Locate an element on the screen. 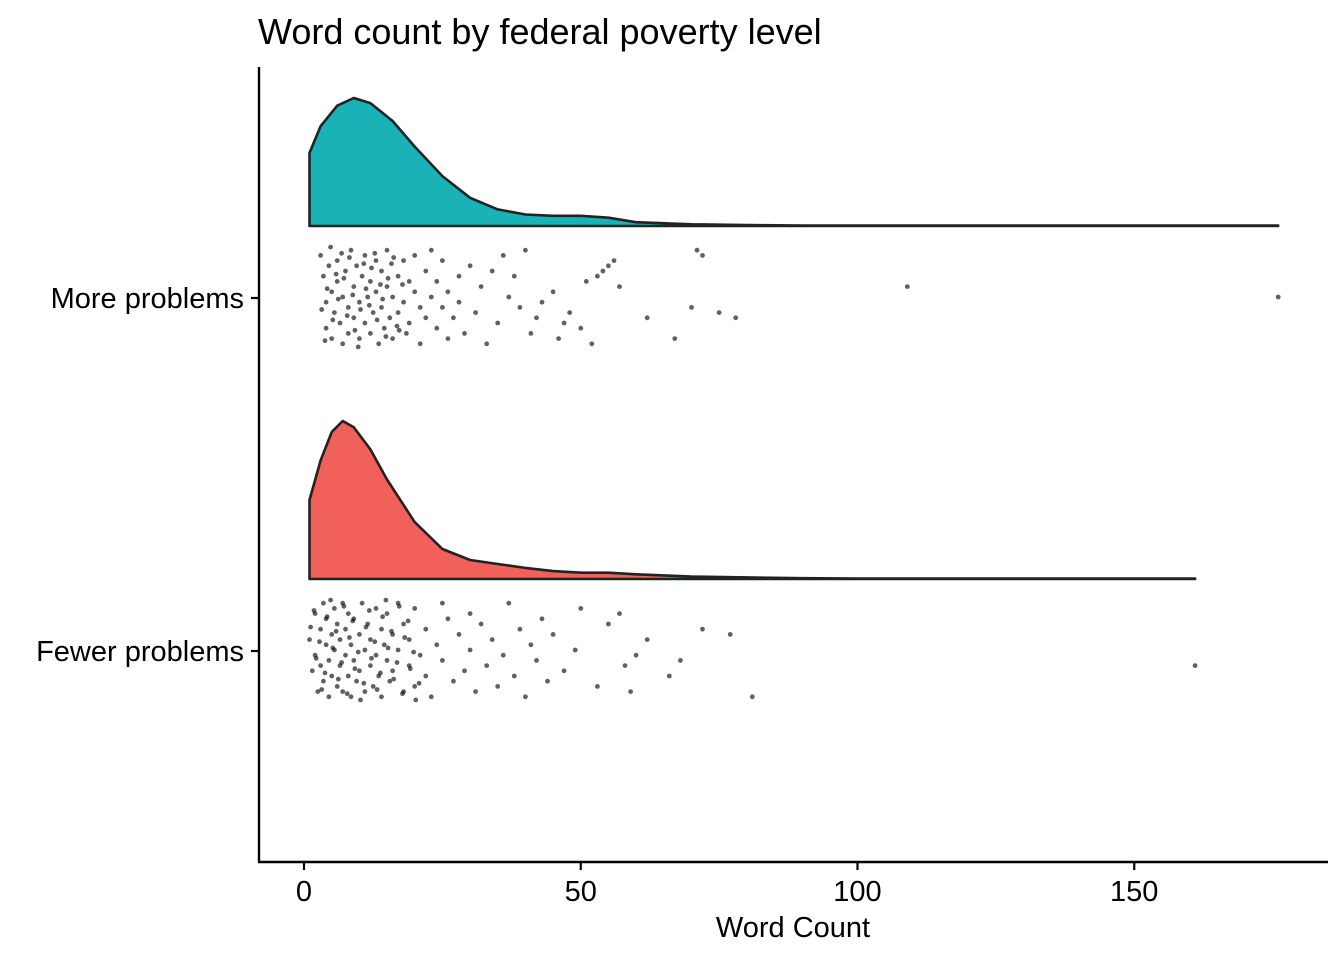 The width and height of the screenshot is (1344, 960). y-tick-label: Fewer problems is located at coordinates (140, 652).